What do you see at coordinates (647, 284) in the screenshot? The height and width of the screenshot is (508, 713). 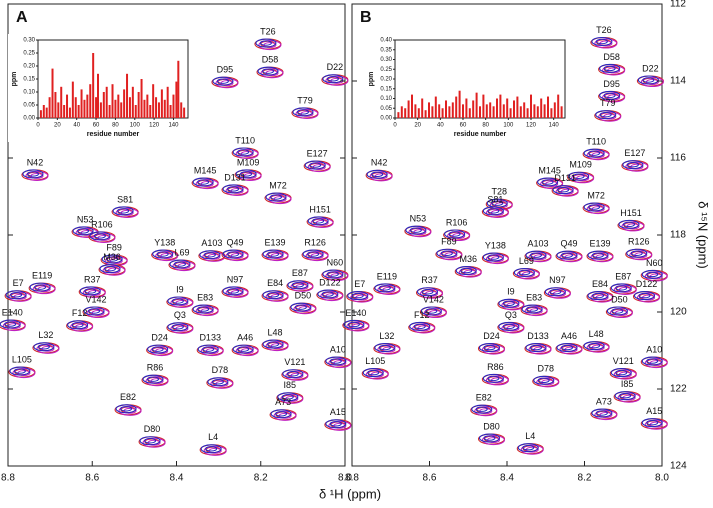 I see `peak-label: D122` at bounding box center [647, 284].